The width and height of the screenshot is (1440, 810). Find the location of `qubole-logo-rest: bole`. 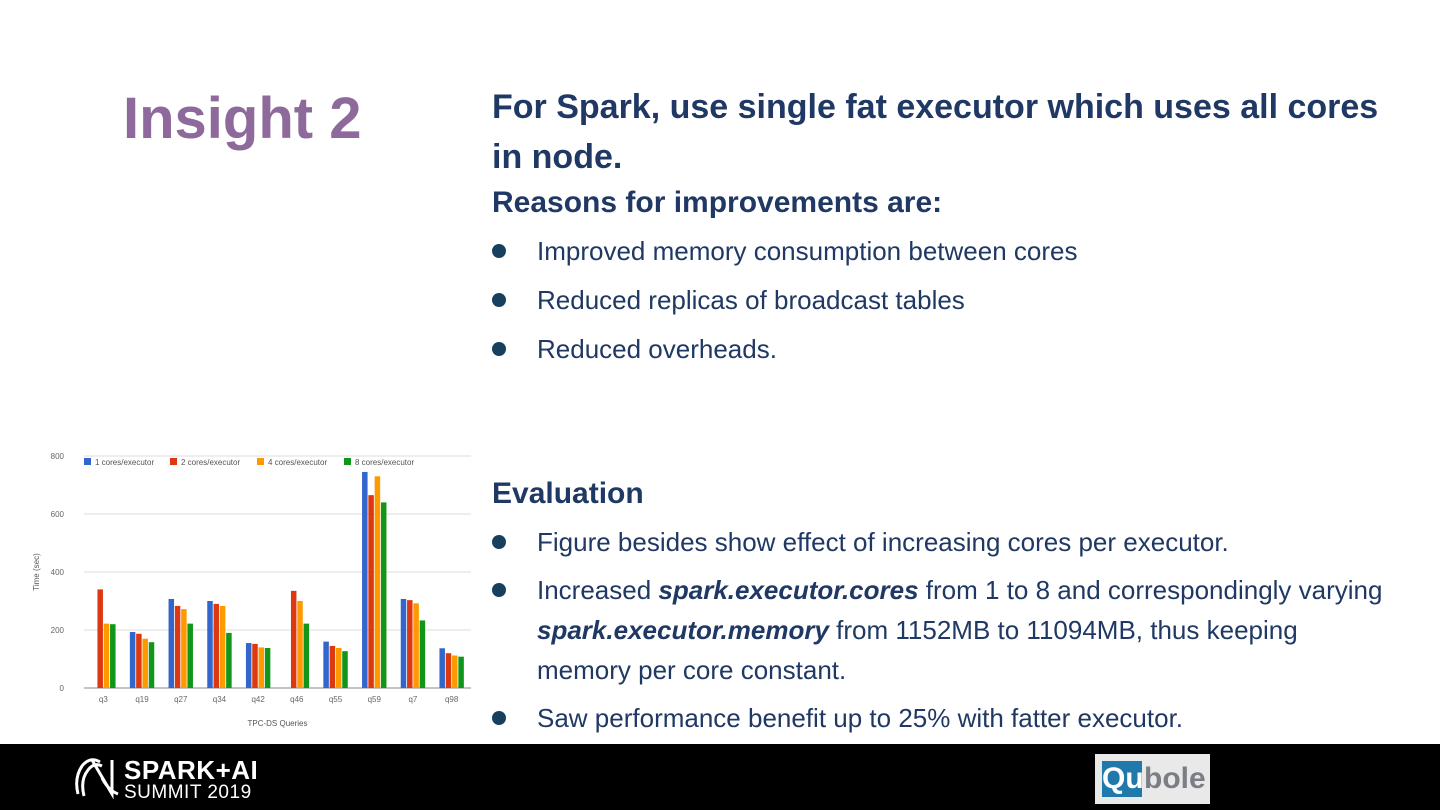

qubole-logo-rest: bole is located at coordinates (1175, 778).